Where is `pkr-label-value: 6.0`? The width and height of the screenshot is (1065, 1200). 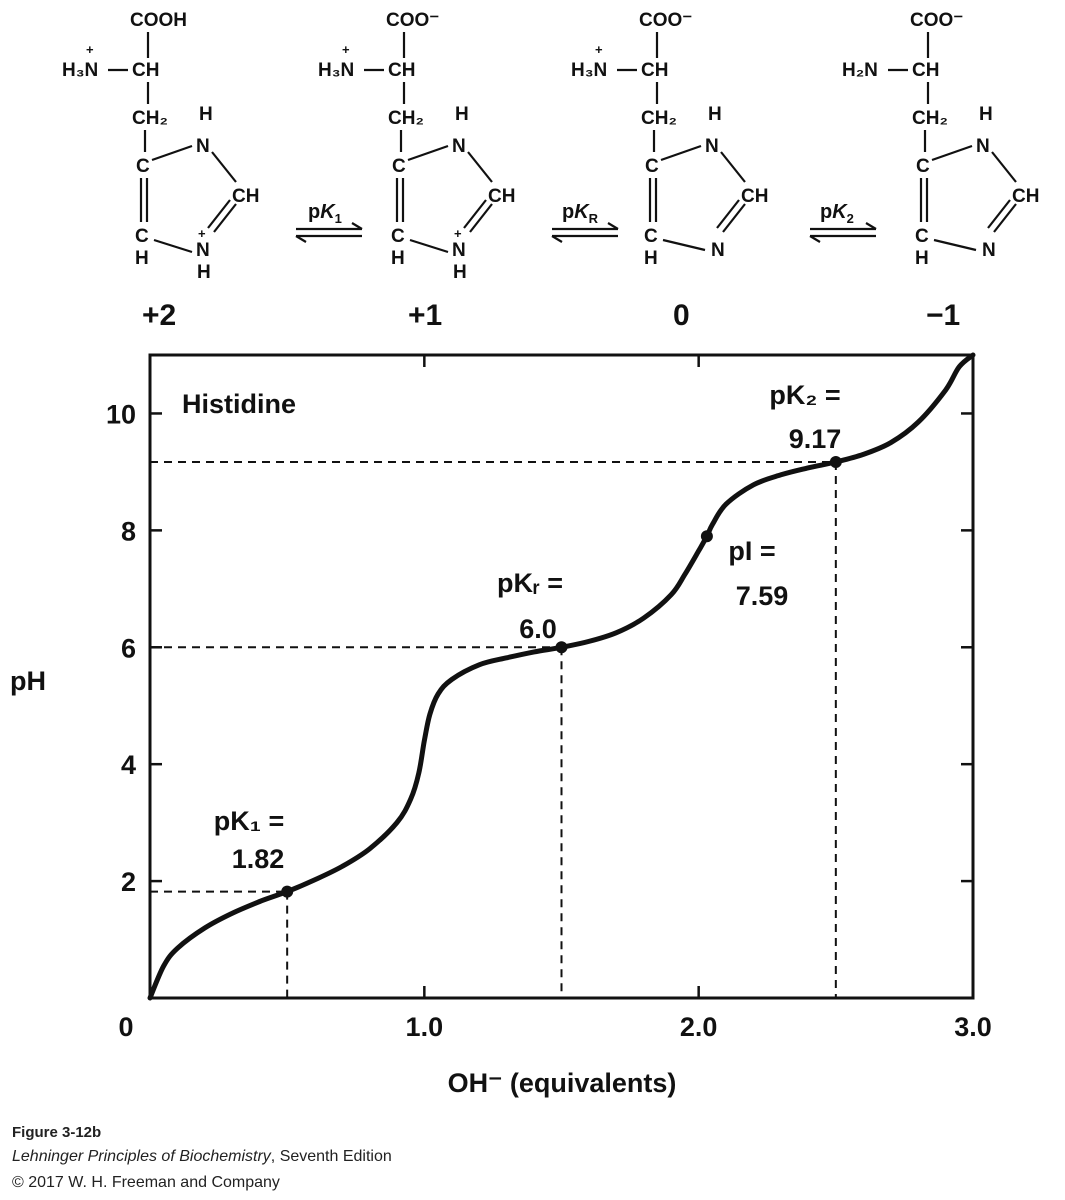
pkr-label-value: 6.0 is located at coordinates (538, 629).